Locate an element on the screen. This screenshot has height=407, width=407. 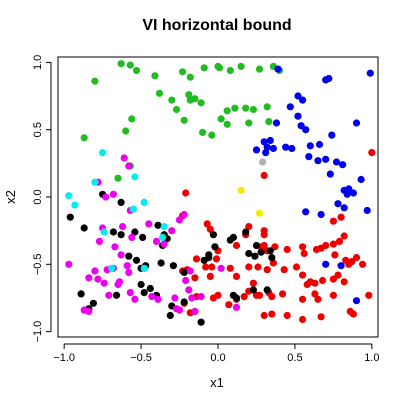
x-tick-label: 0.0 is located at coordinates (217, 358).